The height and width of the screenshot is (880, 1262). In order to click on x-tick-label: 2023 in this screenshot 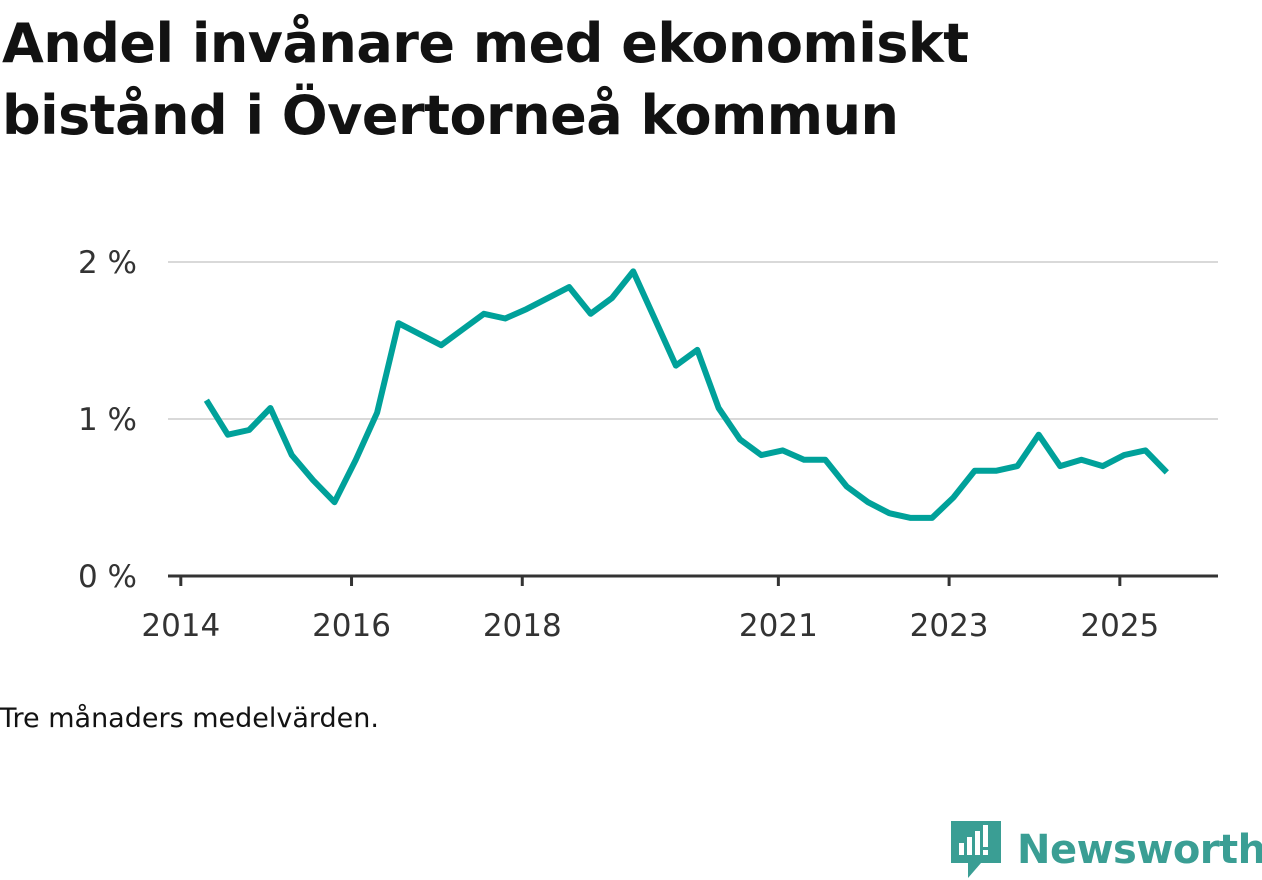, I will do `click(949, 626)`.